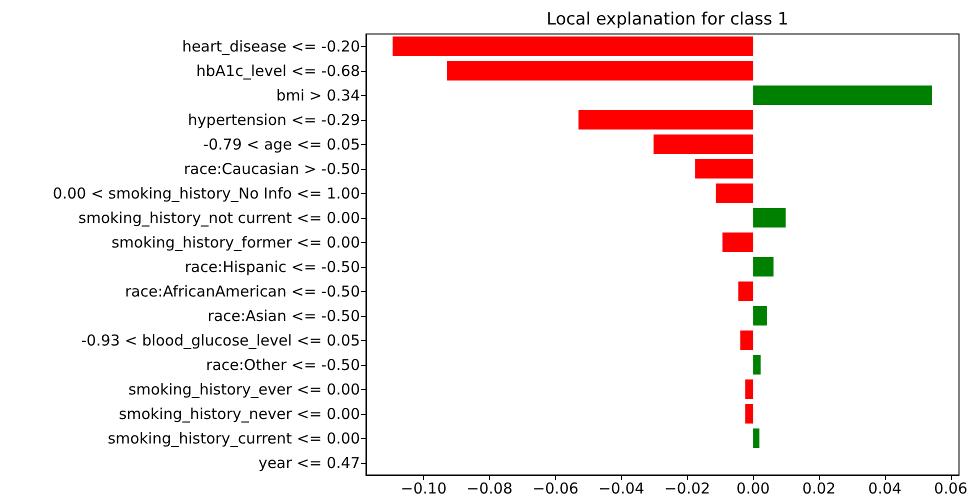  Describe the element at coordinates (819, 489) in the screenshot. I see `x-tick-label: 0.02` at that location.